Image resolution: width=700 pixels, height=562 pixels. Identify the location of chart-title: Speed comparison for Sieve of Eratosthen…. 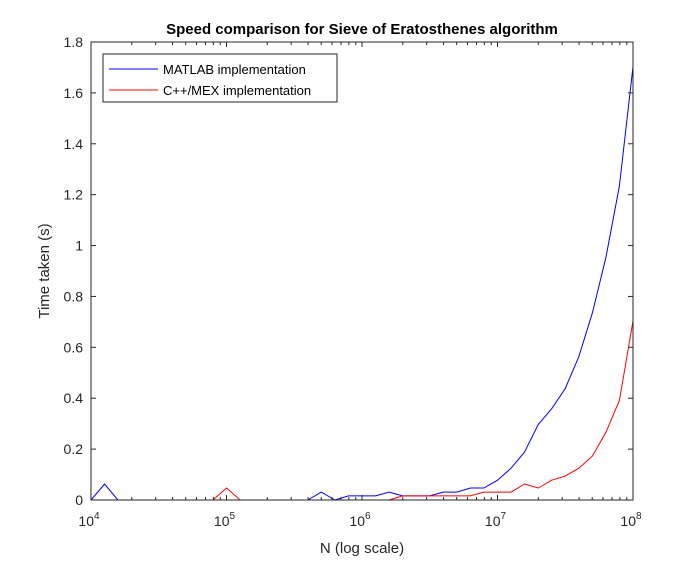
(362, 29).